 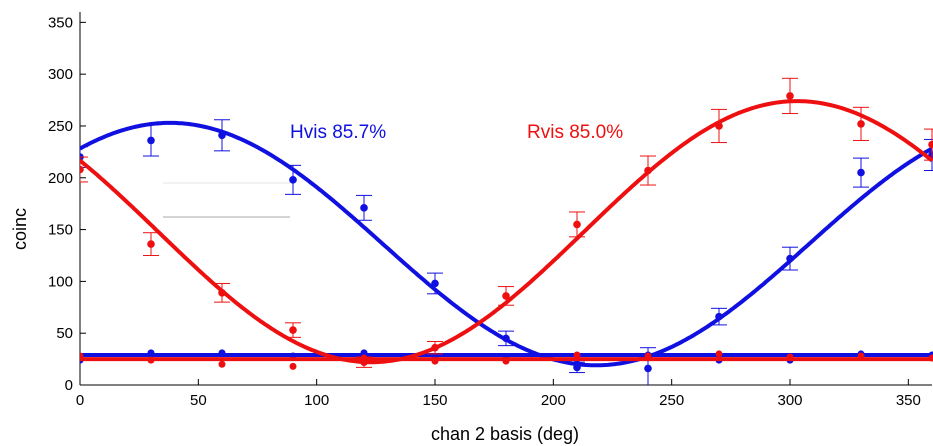 I want to click on x-axis-title: chan 2 basis (deg), so click(x=505, y=434).